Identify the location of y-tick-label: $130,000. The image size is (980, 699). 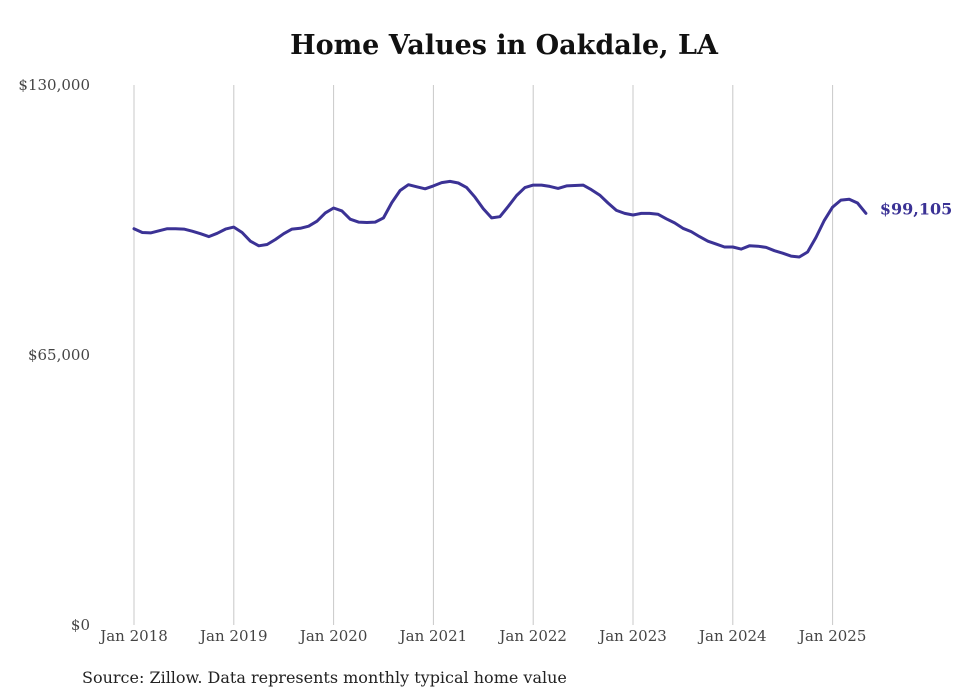
(54, 85).